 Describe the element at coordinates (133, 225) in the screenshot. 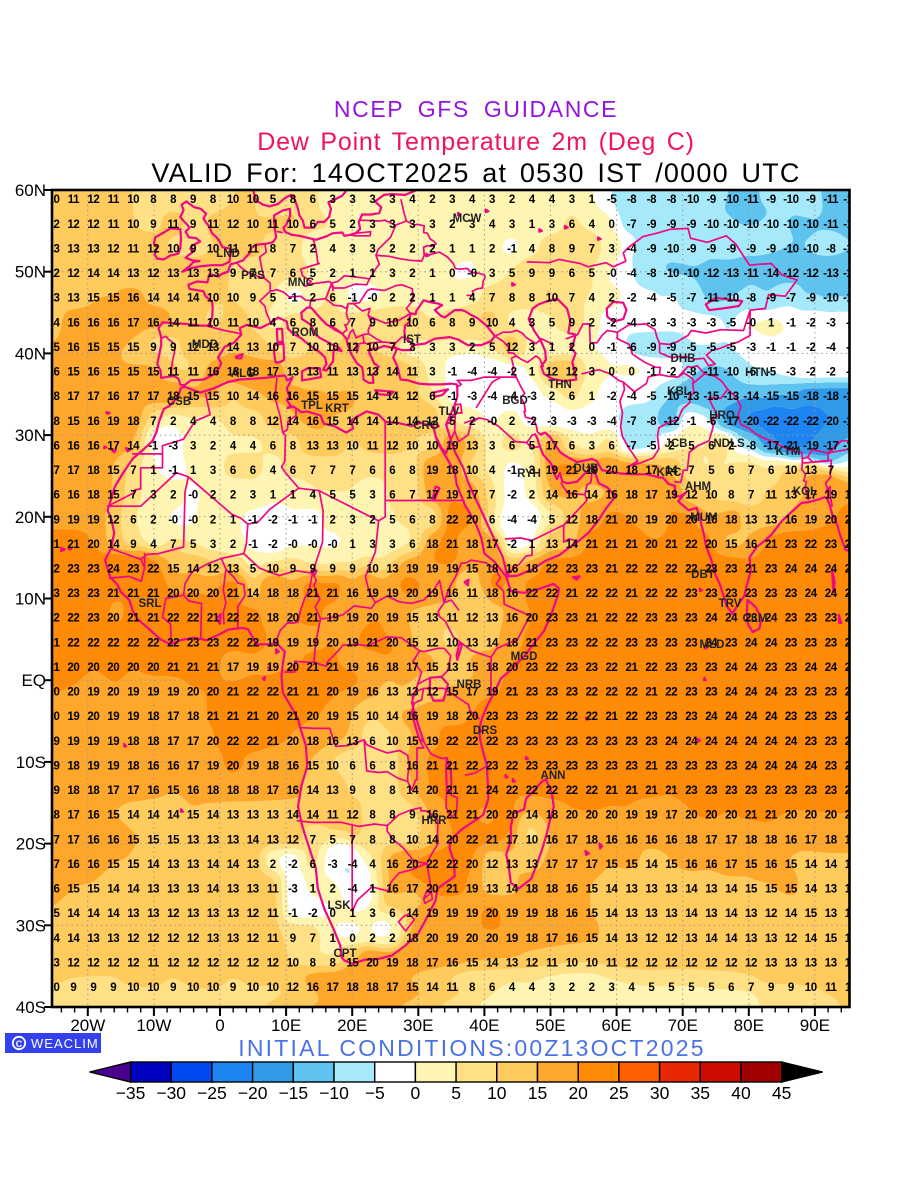

I see `svg-text: 10` at that location.